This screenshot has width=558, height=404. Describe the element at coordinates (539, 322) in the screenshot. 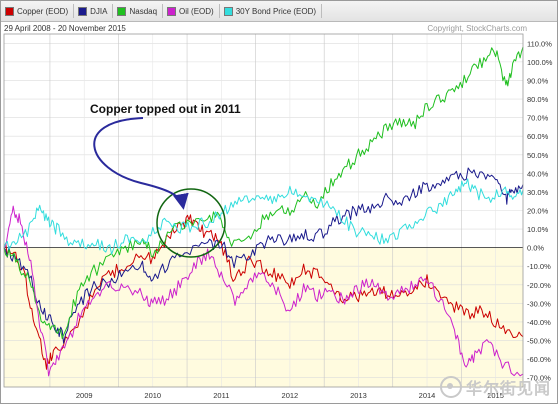

I see `y-tick-label: -40.0%` at that location.